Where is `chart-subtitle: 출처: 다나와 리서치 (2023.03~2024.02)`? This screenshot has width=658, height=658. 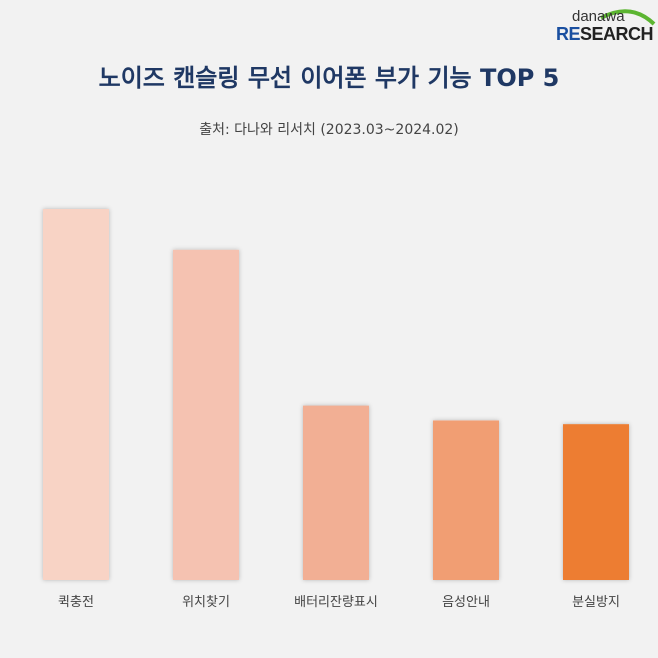
chart-subtitle: 출처: 다나와 리서치 (2023.03~2024.02) is located at coordinates (329, 130).